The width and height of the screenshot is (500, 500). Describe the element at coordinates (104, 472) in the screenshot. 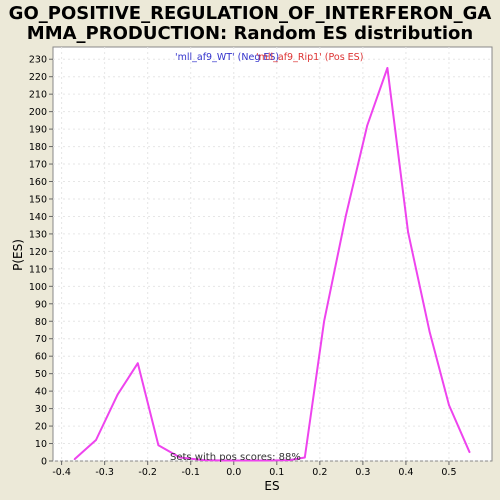

I see `x-tick-label: -0.3` at that location.